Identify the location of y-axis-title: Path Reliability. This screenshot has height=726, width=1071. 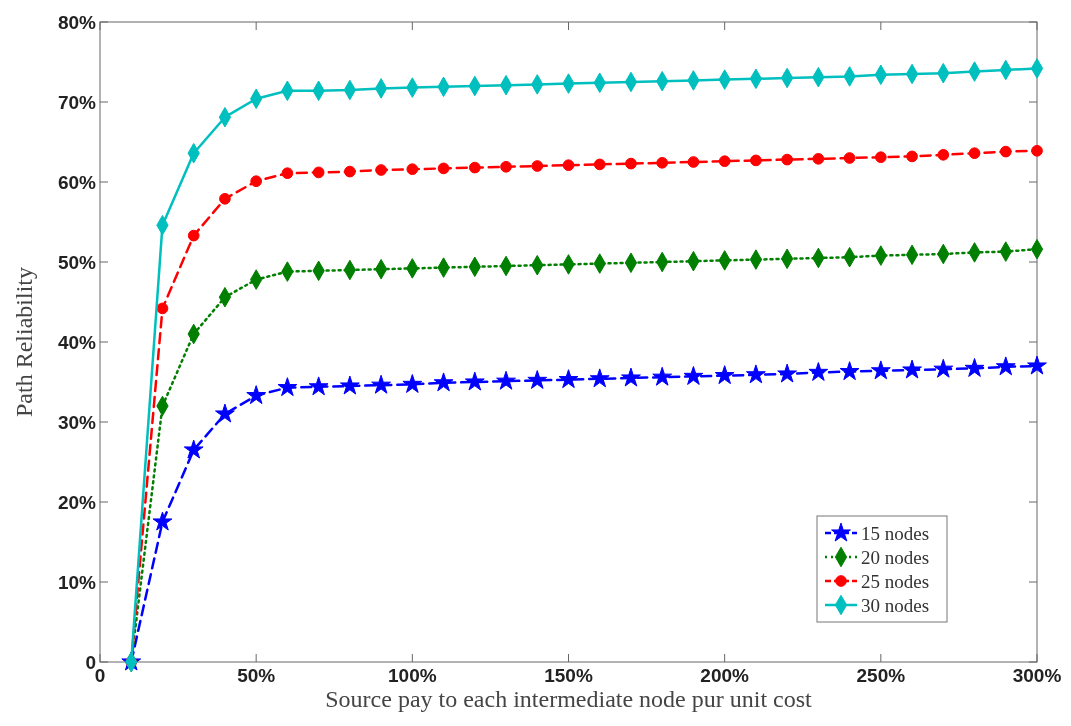
(24, 342).